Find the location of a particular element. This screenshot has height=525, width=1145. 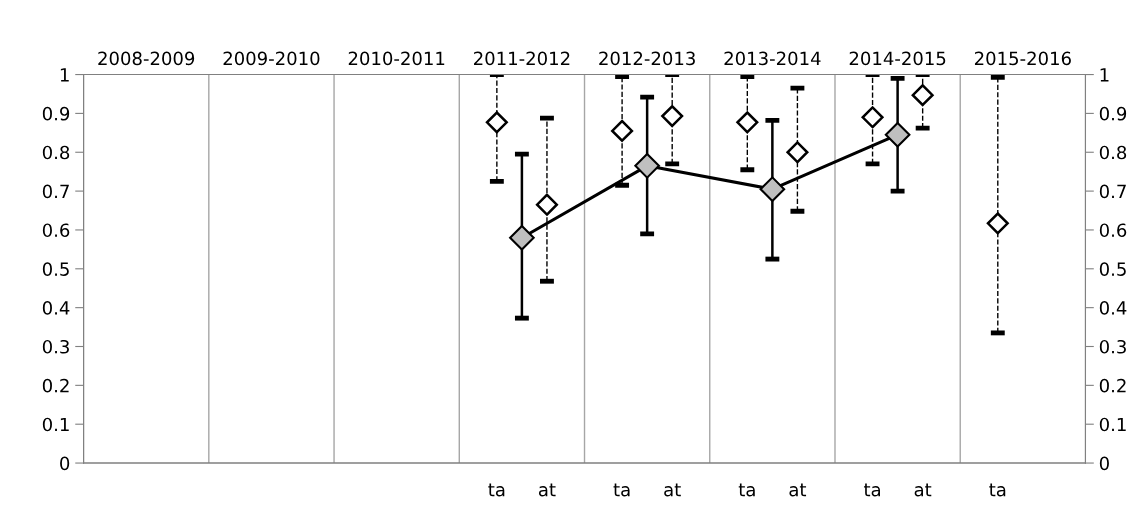

y-tick-label: 0.9 is located at coordinates (56, 113).